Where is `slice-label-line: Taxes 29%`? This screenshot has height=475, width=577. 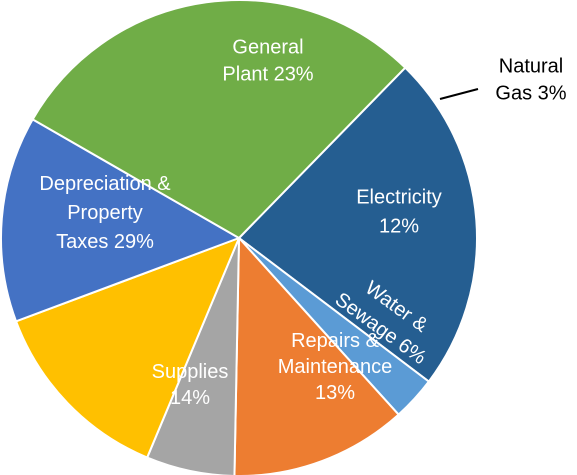 slice-label-line: Taxes 29% is located at coordinates (105, 242).